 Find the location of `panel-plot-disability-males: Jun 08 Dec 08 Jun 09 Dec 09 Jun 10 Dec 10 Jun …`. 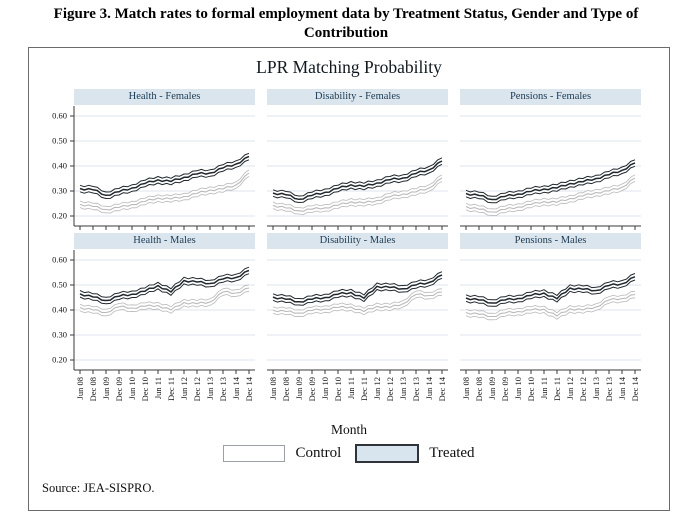

panel-plot-disability-males: Jun 08 Dec 08 Jun 09 Dec 09 Jun 10 Dec 10 Jun … is located at coordinates (357, 330).